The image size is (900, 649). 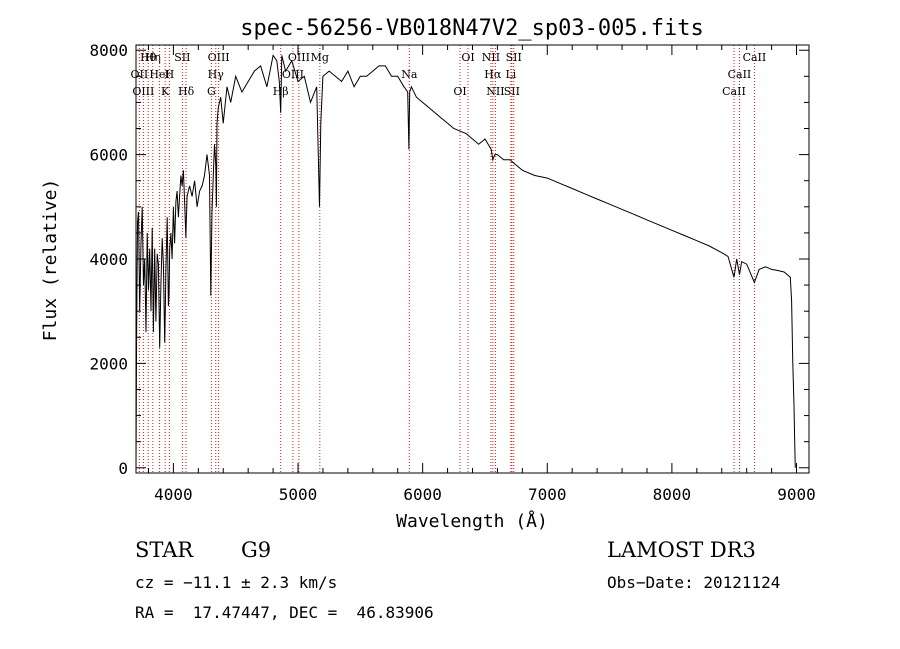 What do you see at coordinates (236, 582) in the screenshot?
I see `redshift-text: cz = −11.1 ± 2.3 km/s` at bounding box center [236, 582].